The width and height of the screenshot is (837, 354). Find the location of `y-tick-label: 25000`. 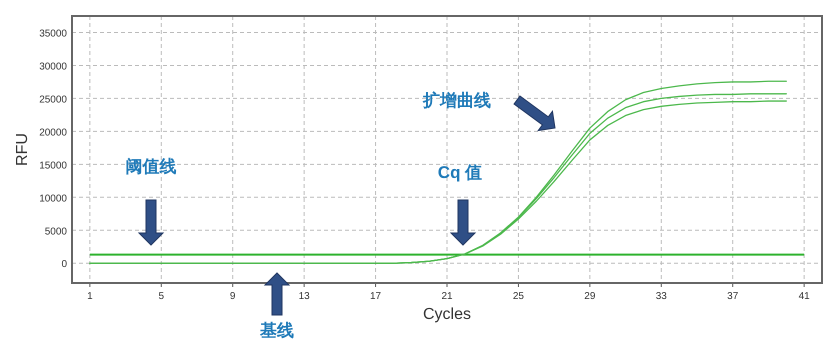

y-tick-label: 25000 is located at coordinates (53, 100).